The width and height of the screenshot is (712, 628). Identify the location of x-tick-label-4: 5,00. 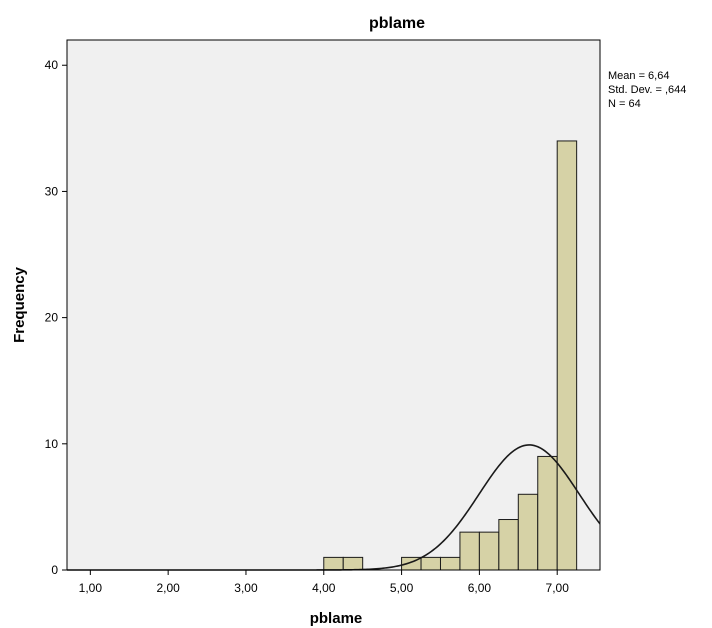
(402, 588).